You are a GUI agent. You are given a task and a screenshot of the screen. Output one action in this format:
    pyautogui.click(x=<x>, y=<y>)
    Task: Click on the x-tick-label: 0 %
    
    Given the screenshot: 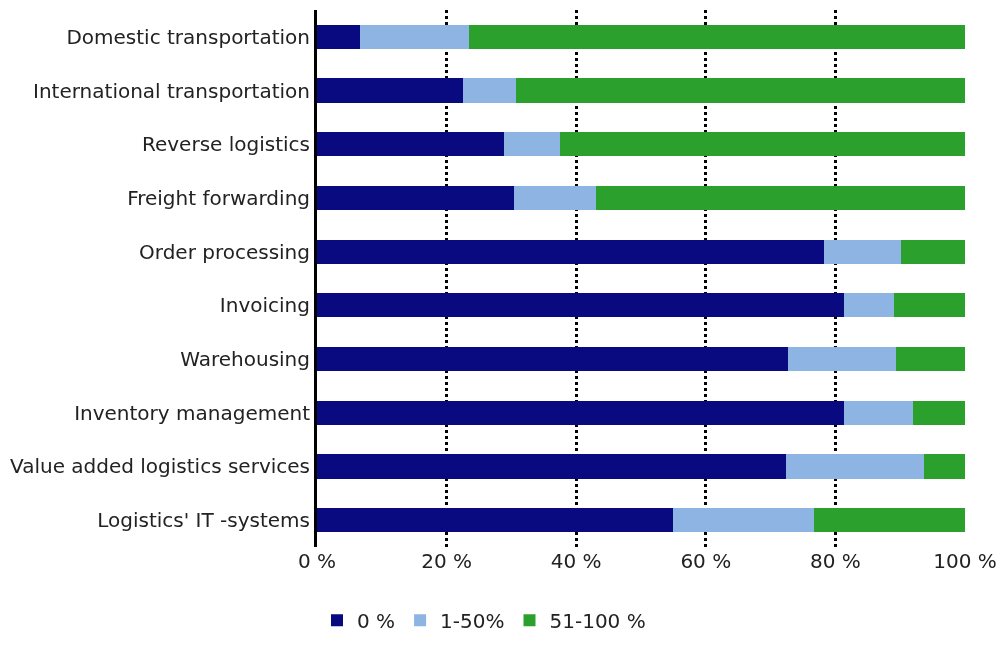 What is the action you would take?
    pyautogui.click(x=317, y=561)
    